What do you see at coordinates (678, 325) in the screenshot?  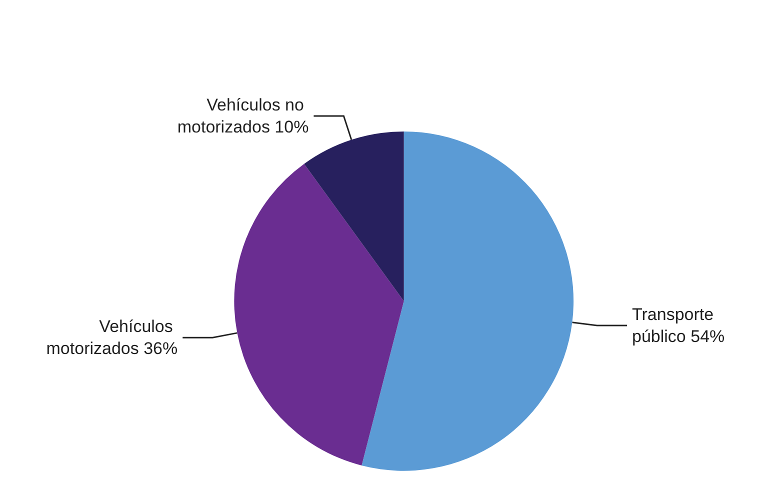 I see `slice-label: Transporte público 54%` at bounding box center [678, 325].